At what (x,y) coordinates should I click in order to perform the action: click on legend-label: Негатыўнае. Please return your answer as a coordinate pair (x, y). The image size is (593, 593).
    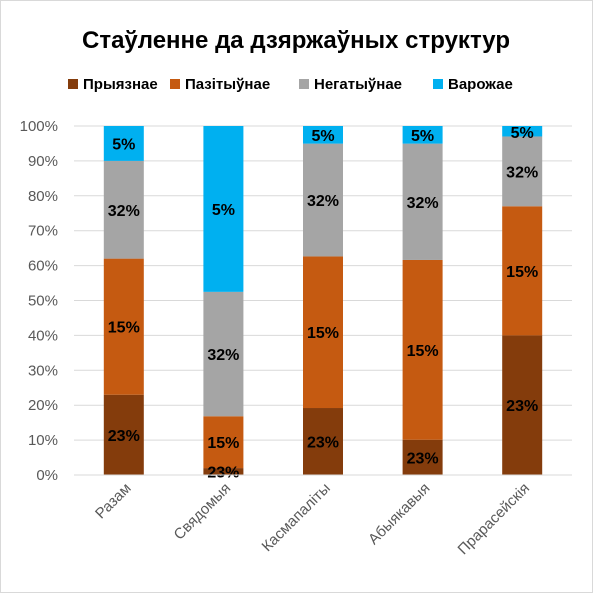
    Looking at the image, I should click on (358, 84).